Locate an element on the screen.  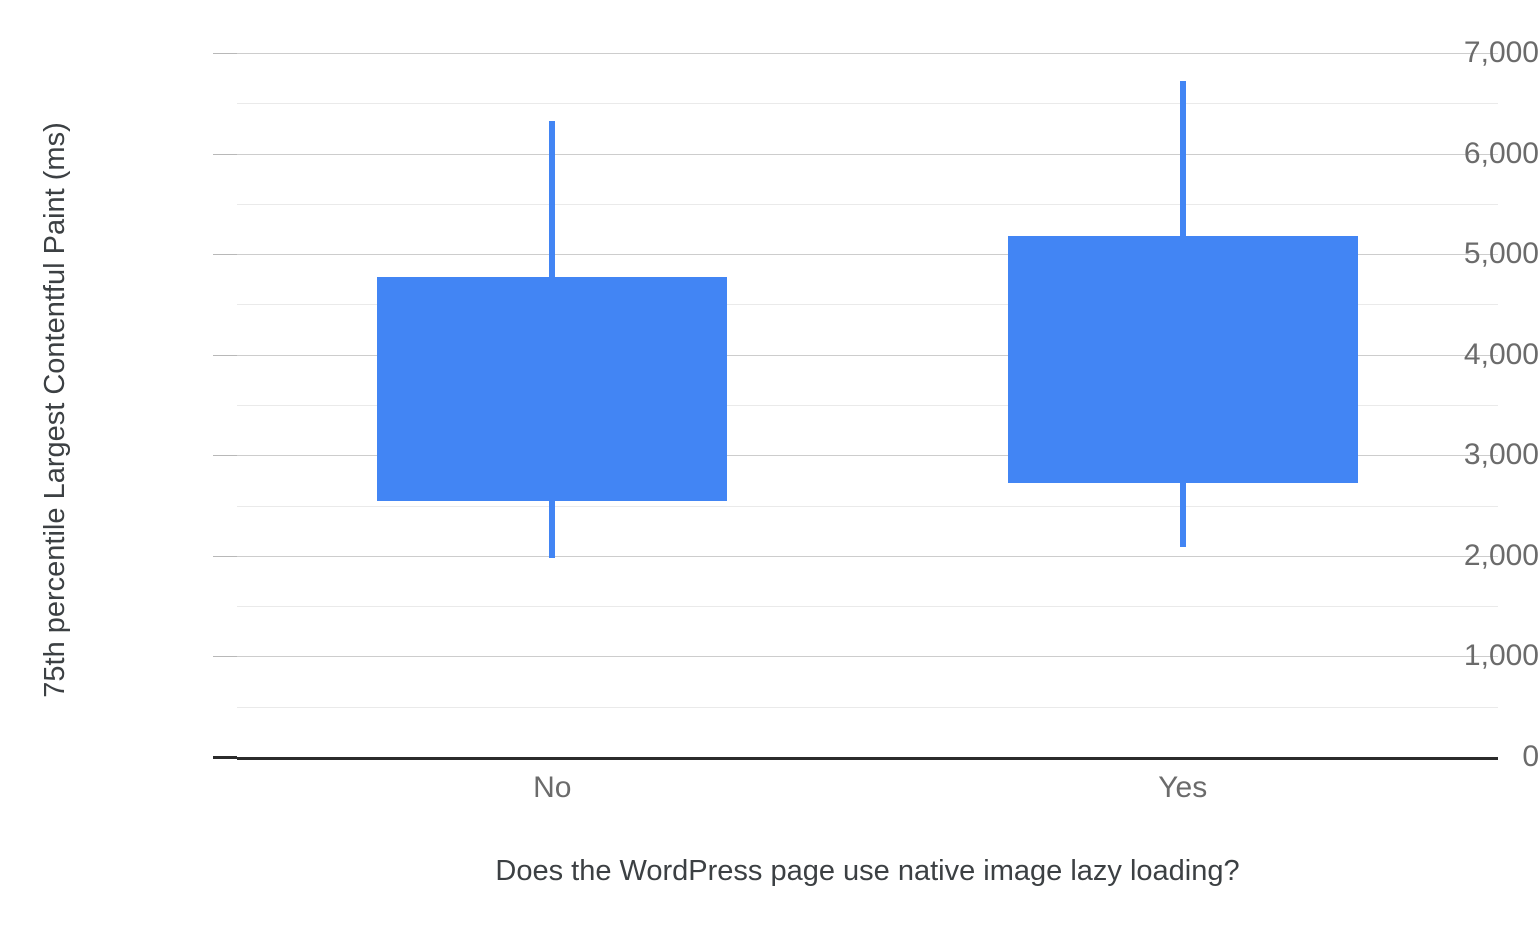
y-axis-tick-label: 5,000 is located at coordinates (1501, 254).